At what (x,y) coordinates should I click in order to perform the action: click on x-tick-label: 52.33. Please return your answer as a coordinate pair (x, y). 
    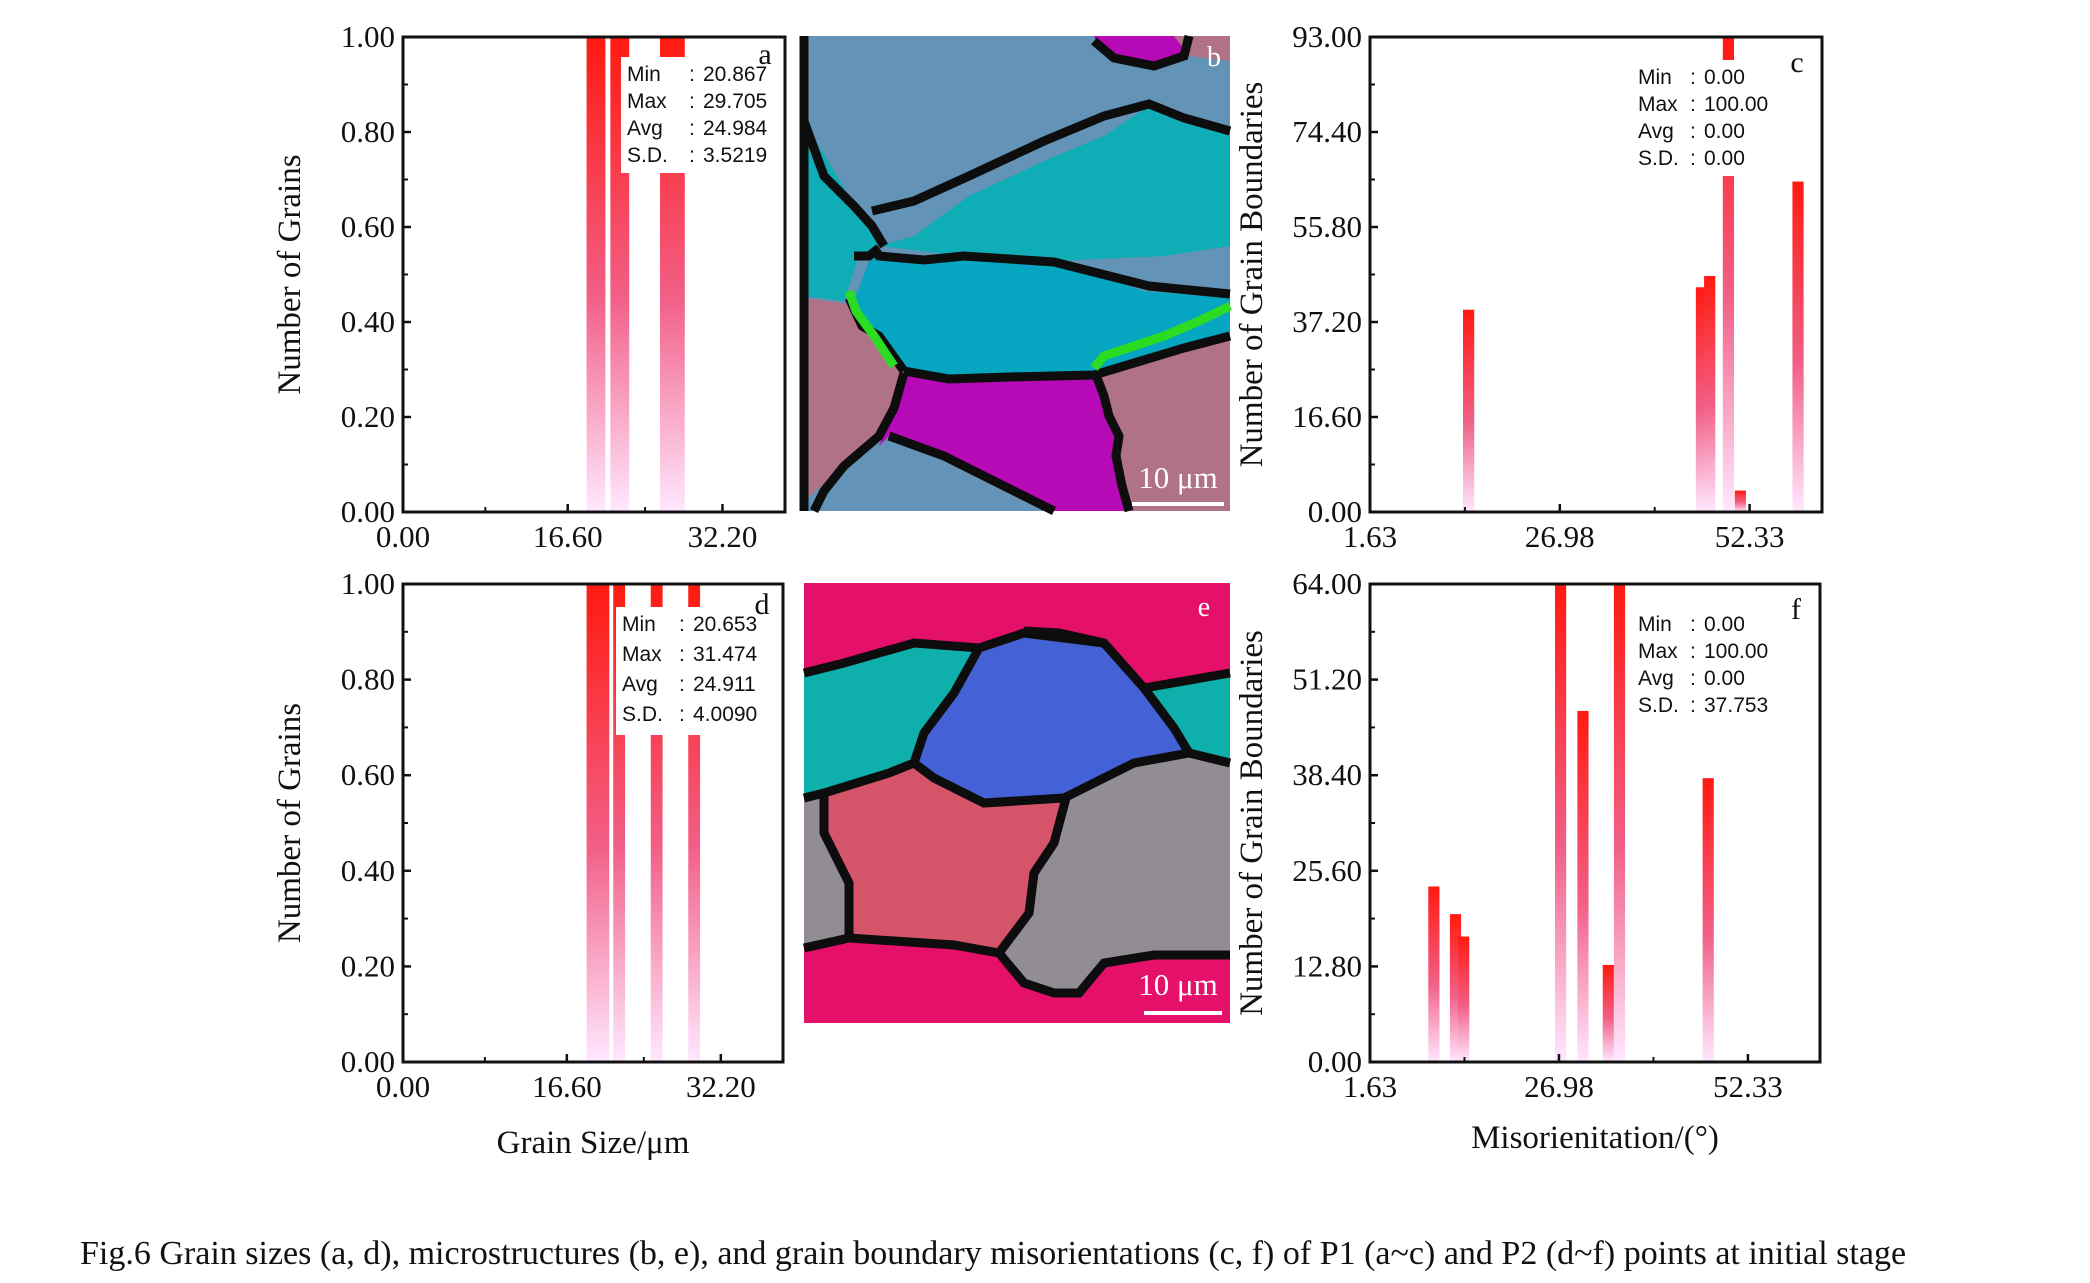
    Looking at the image, I should click on (1748, 1086).